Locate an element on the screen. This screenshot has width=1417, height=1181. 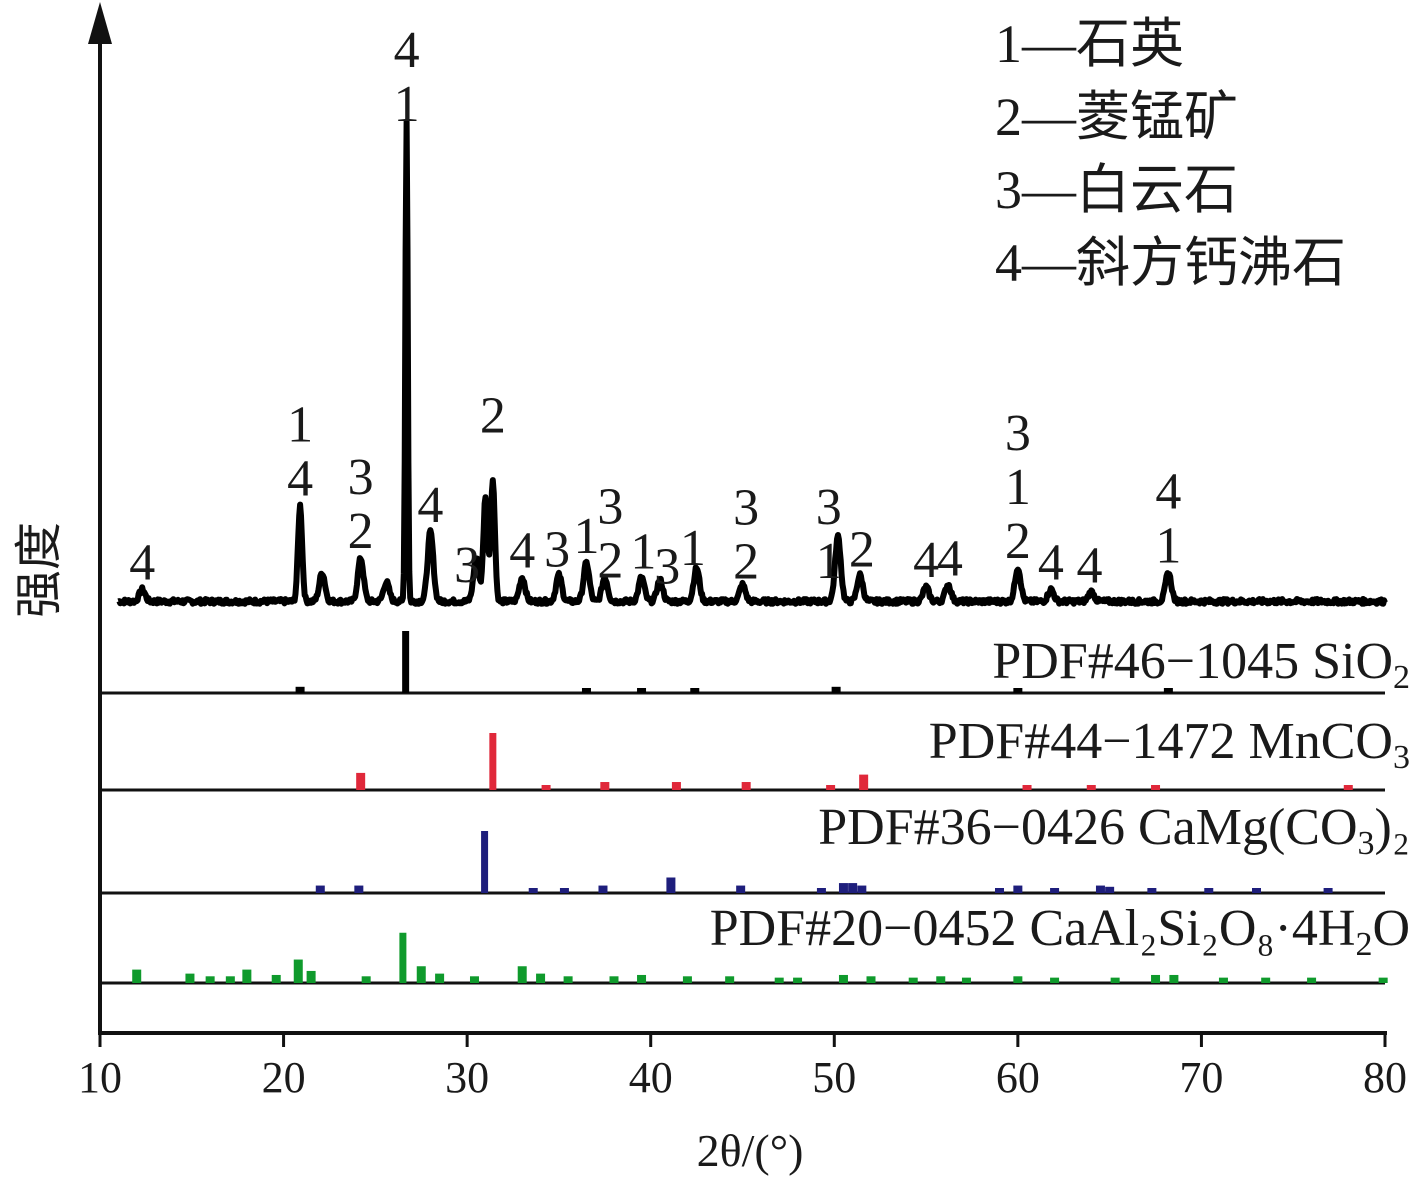
peak-label: 31 is located at coordinates (829, 534).